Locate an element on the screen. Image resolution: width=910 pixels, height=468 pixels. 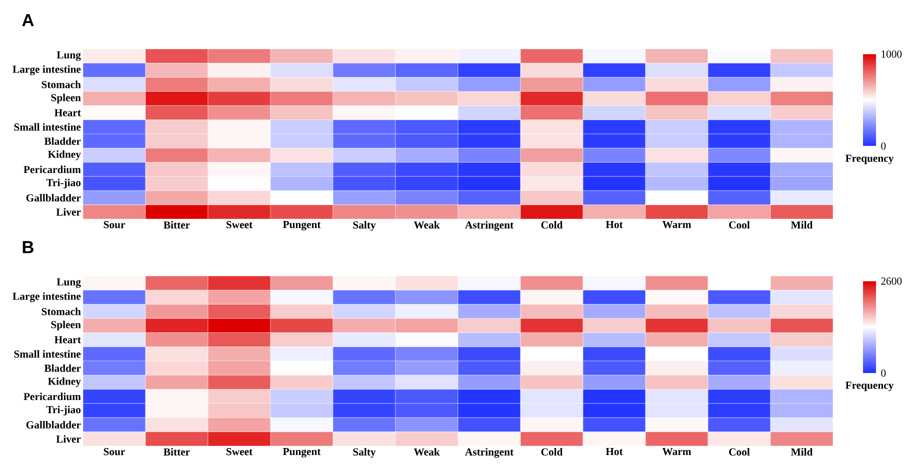
color-bar-label: 2600 is located at coordinates (891, 281).